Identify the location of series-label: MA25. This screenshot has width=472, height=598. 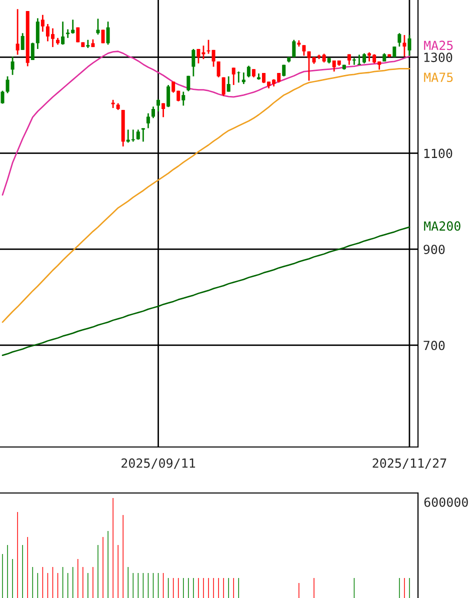
(438, 45).